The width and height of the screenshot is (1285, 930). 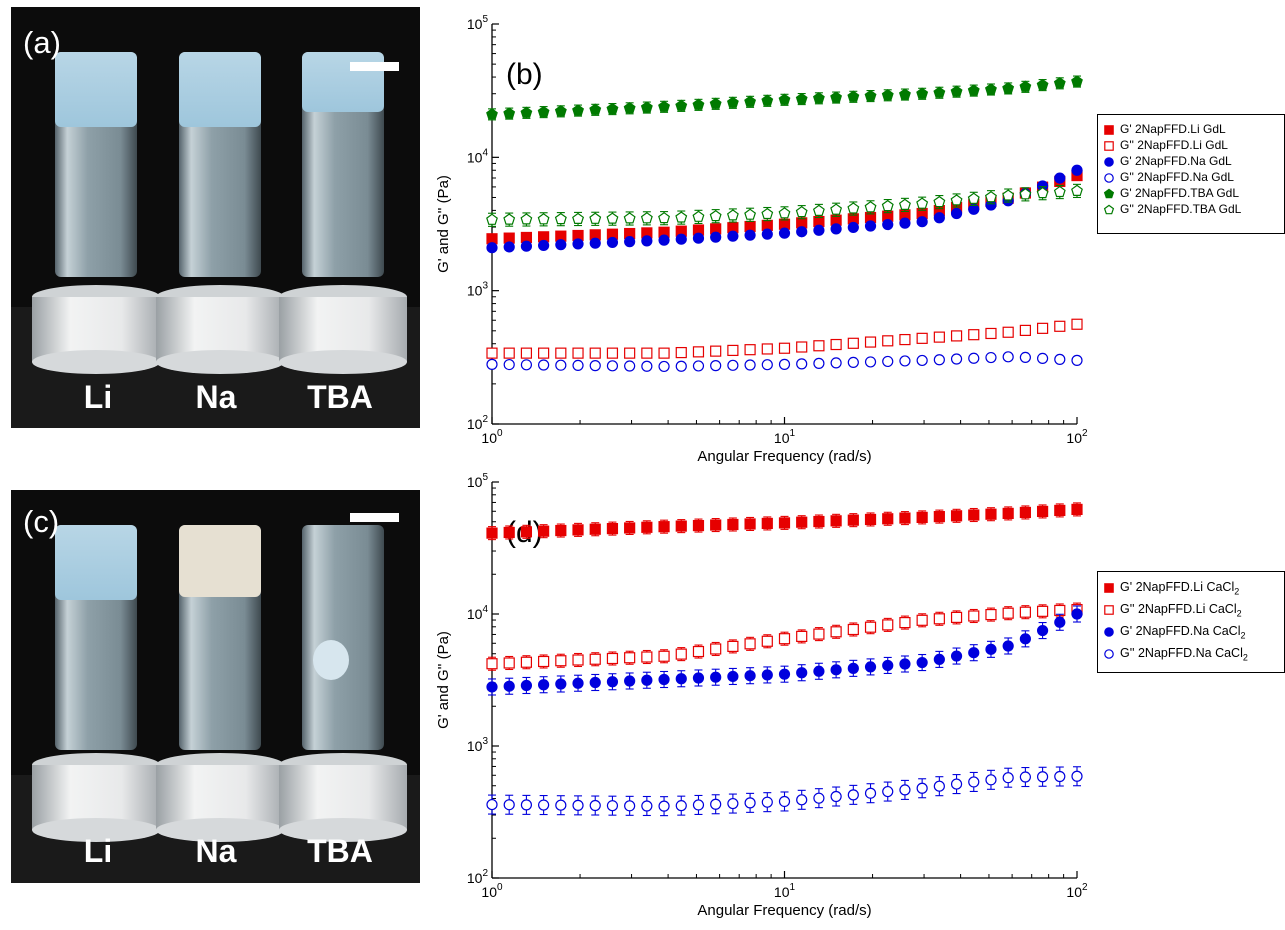 What do you see at coordinates (1179, 193) in the screenshot?
I see `legend-label: G' 2NapFFD.TBA GdL` at bounding box center [1179, 193].